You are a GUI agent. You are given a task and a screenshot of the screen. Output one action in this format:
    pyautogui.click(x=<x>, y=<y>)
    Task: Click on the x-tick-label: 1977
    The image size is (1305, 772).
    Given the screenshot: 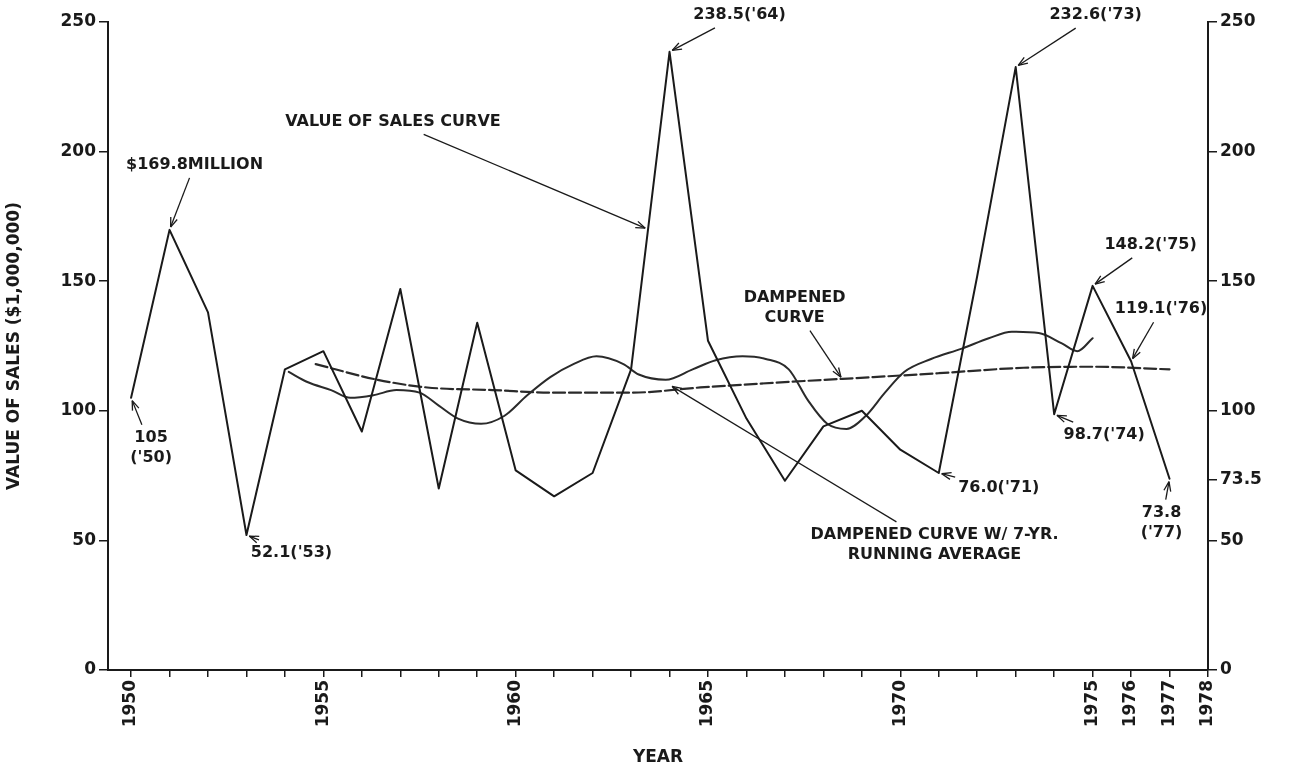 What is the action you would take?
    pyautogui.click(x=1167, y=704)
    